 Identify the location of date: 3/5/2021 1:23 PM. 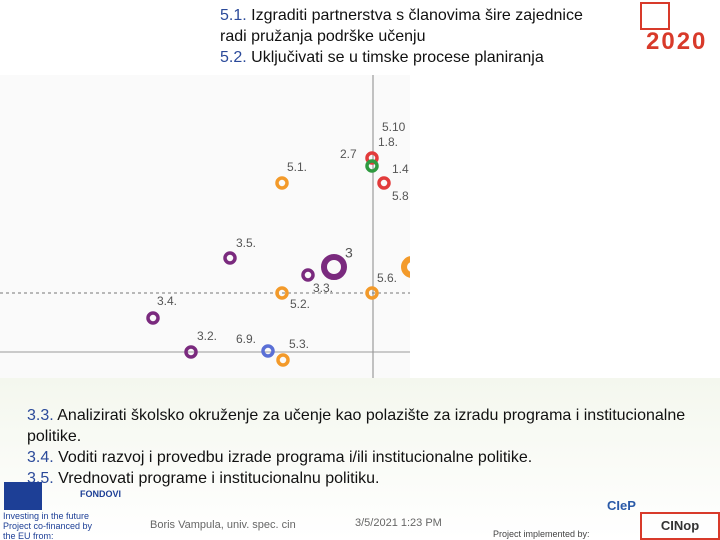
(398, 523).